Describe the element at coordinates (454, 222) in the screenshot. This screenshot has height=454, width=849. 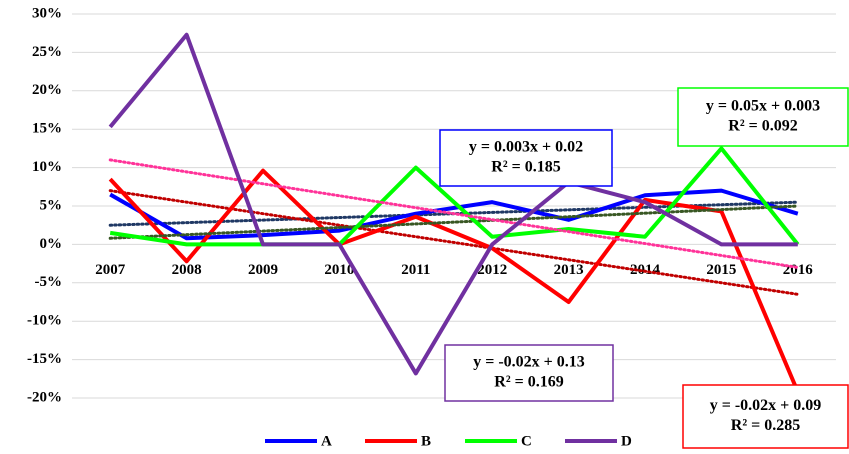
I see `trendline` at that location.